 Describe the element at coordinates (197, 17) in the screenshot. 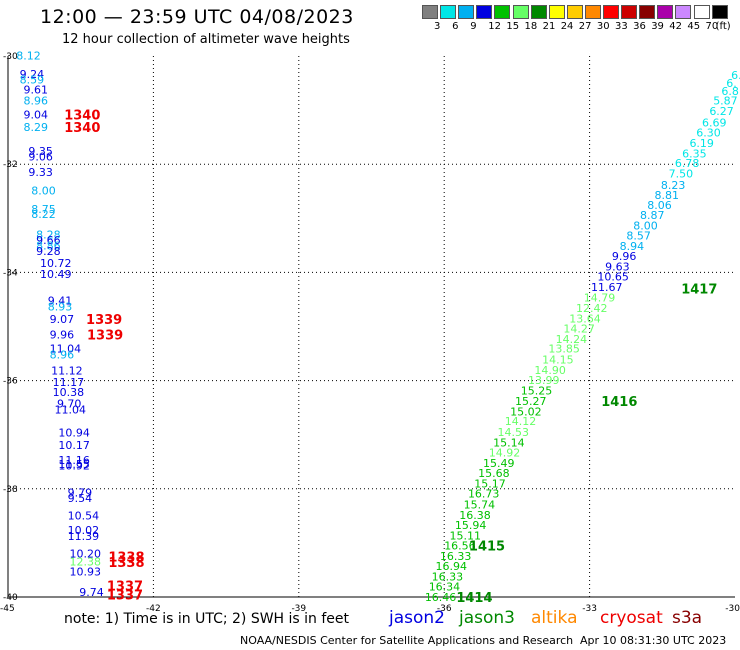

I see `chart-title: 12:00 — 23:59 UTC 04/08/2023` at that location.